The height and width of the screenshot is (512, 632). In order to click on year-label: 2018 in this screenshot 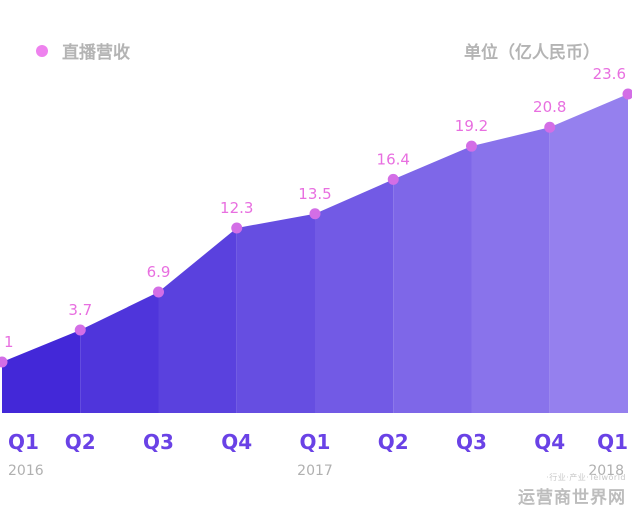, I will do `click(606, 471)`.